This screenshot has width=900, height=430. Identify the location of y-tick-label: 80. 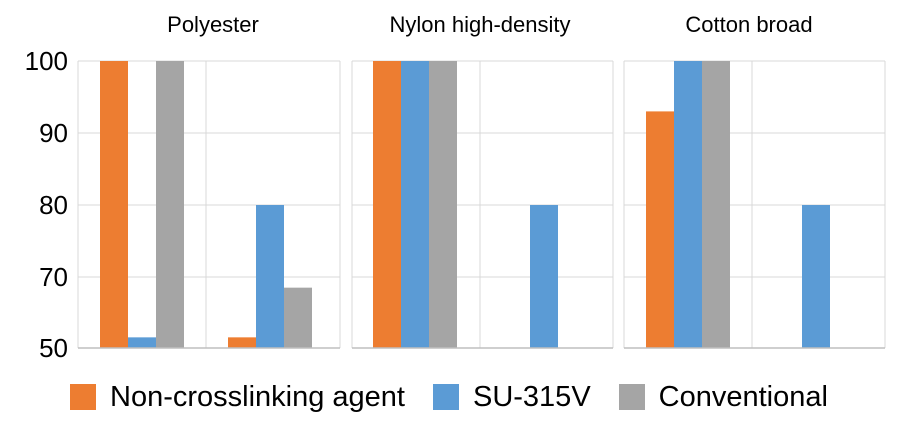
(53, 205).